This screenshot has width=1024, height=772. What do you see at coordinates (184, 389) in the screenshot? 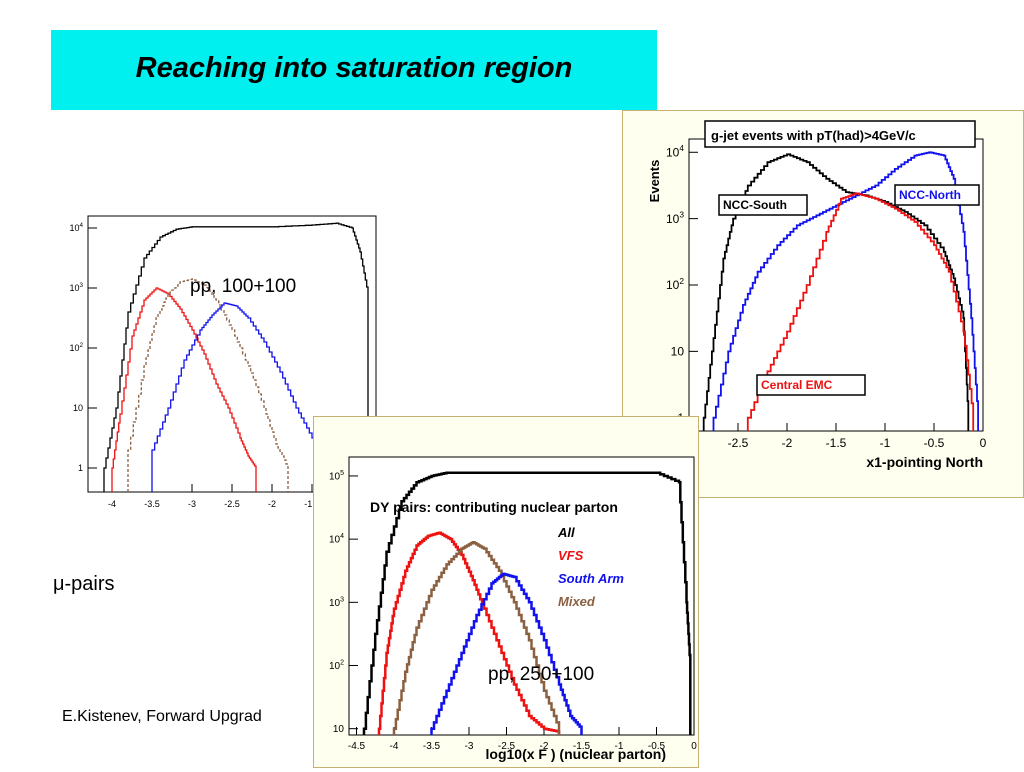
I see `series-line-red` at bounding box center [184, 389].